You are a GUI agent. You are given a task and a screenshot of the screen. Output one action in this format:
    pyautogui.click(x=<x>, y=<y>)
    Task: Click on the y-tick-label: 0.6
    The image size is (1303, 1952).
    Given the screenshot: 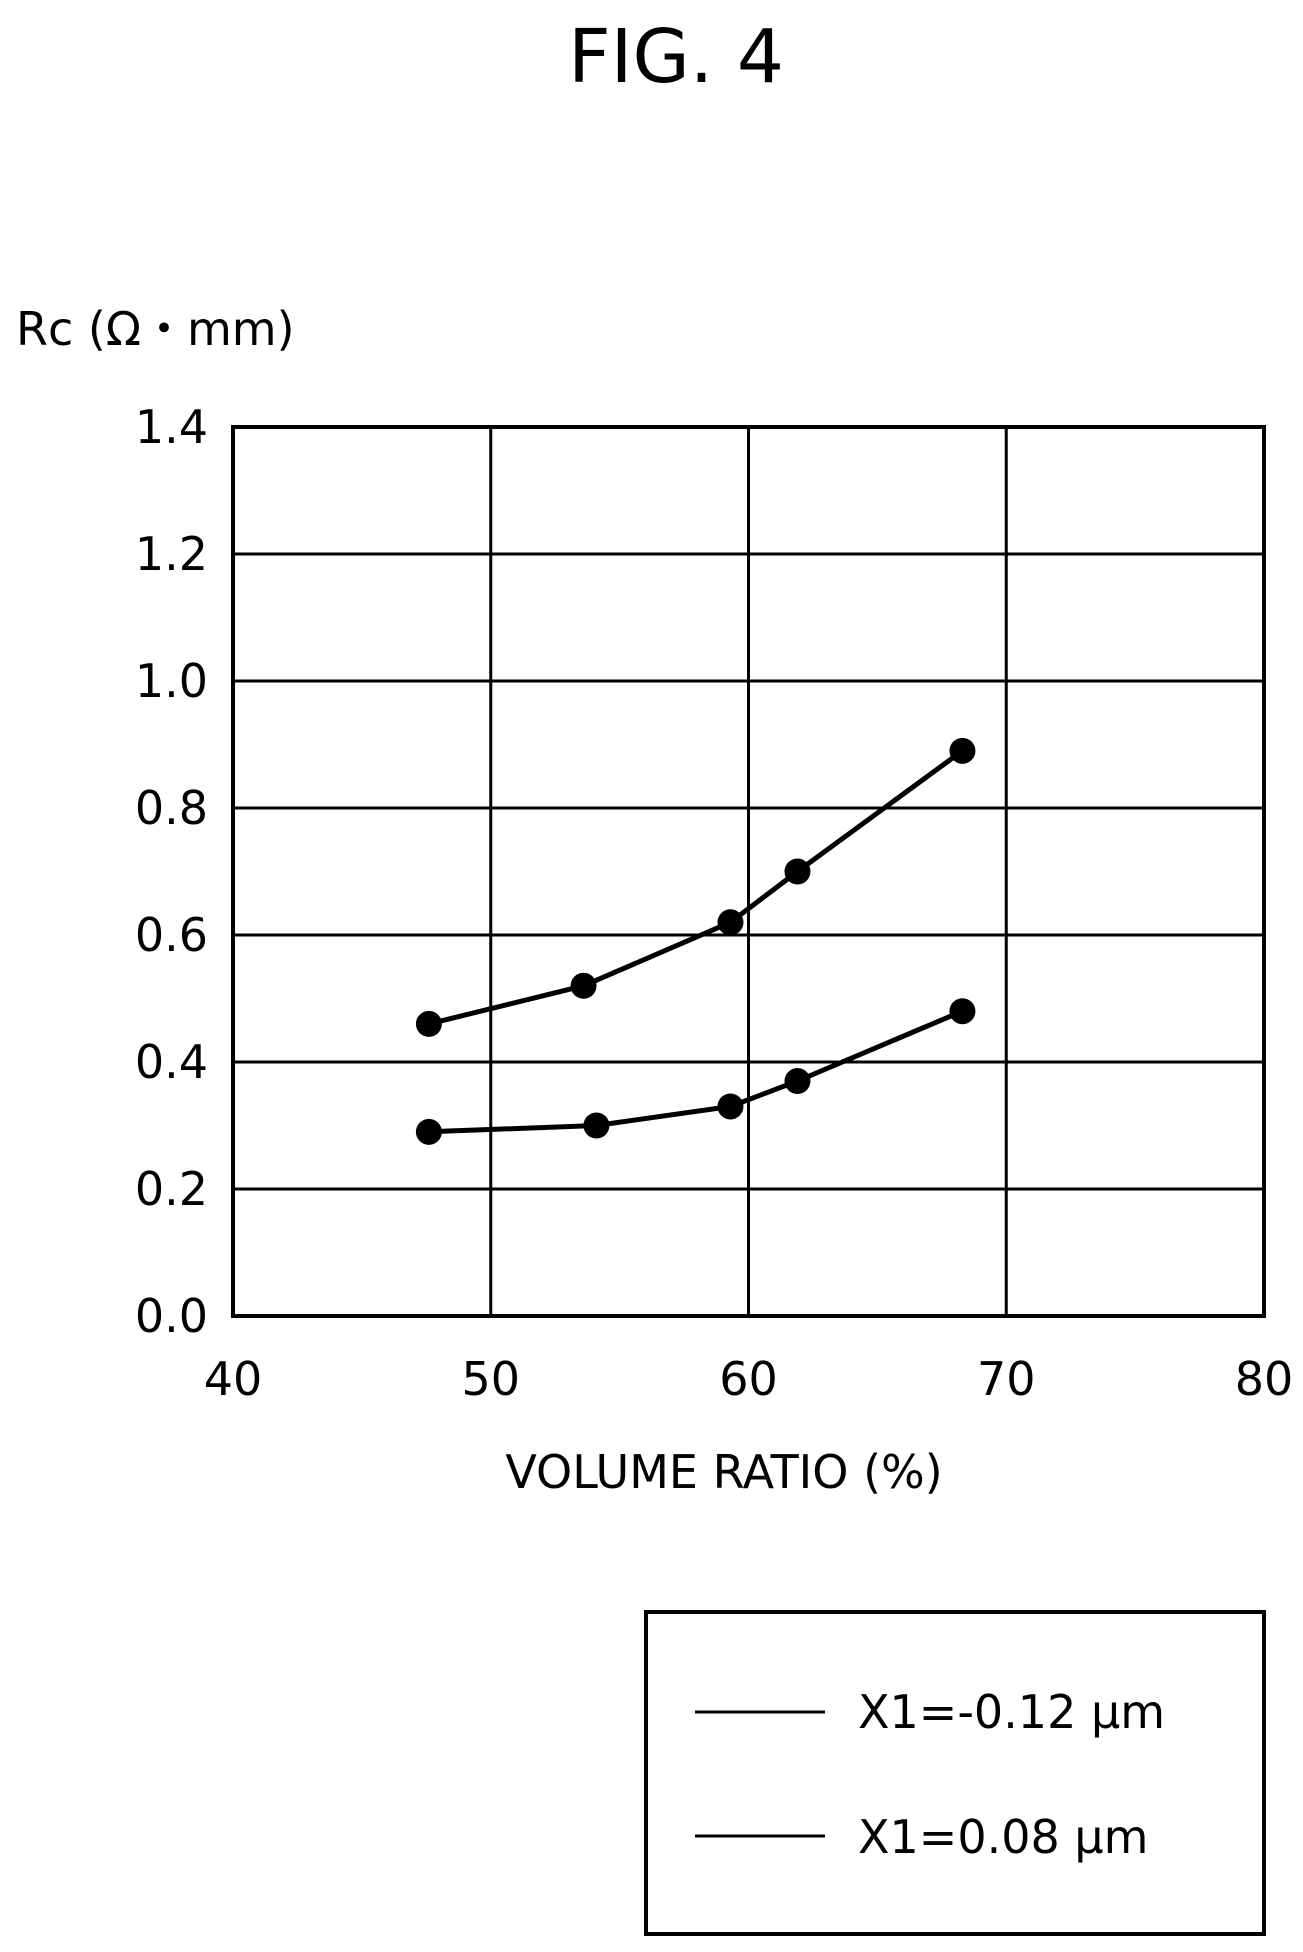 What is the action you would take?
    pyautogui.click(x=171, y=935)
    